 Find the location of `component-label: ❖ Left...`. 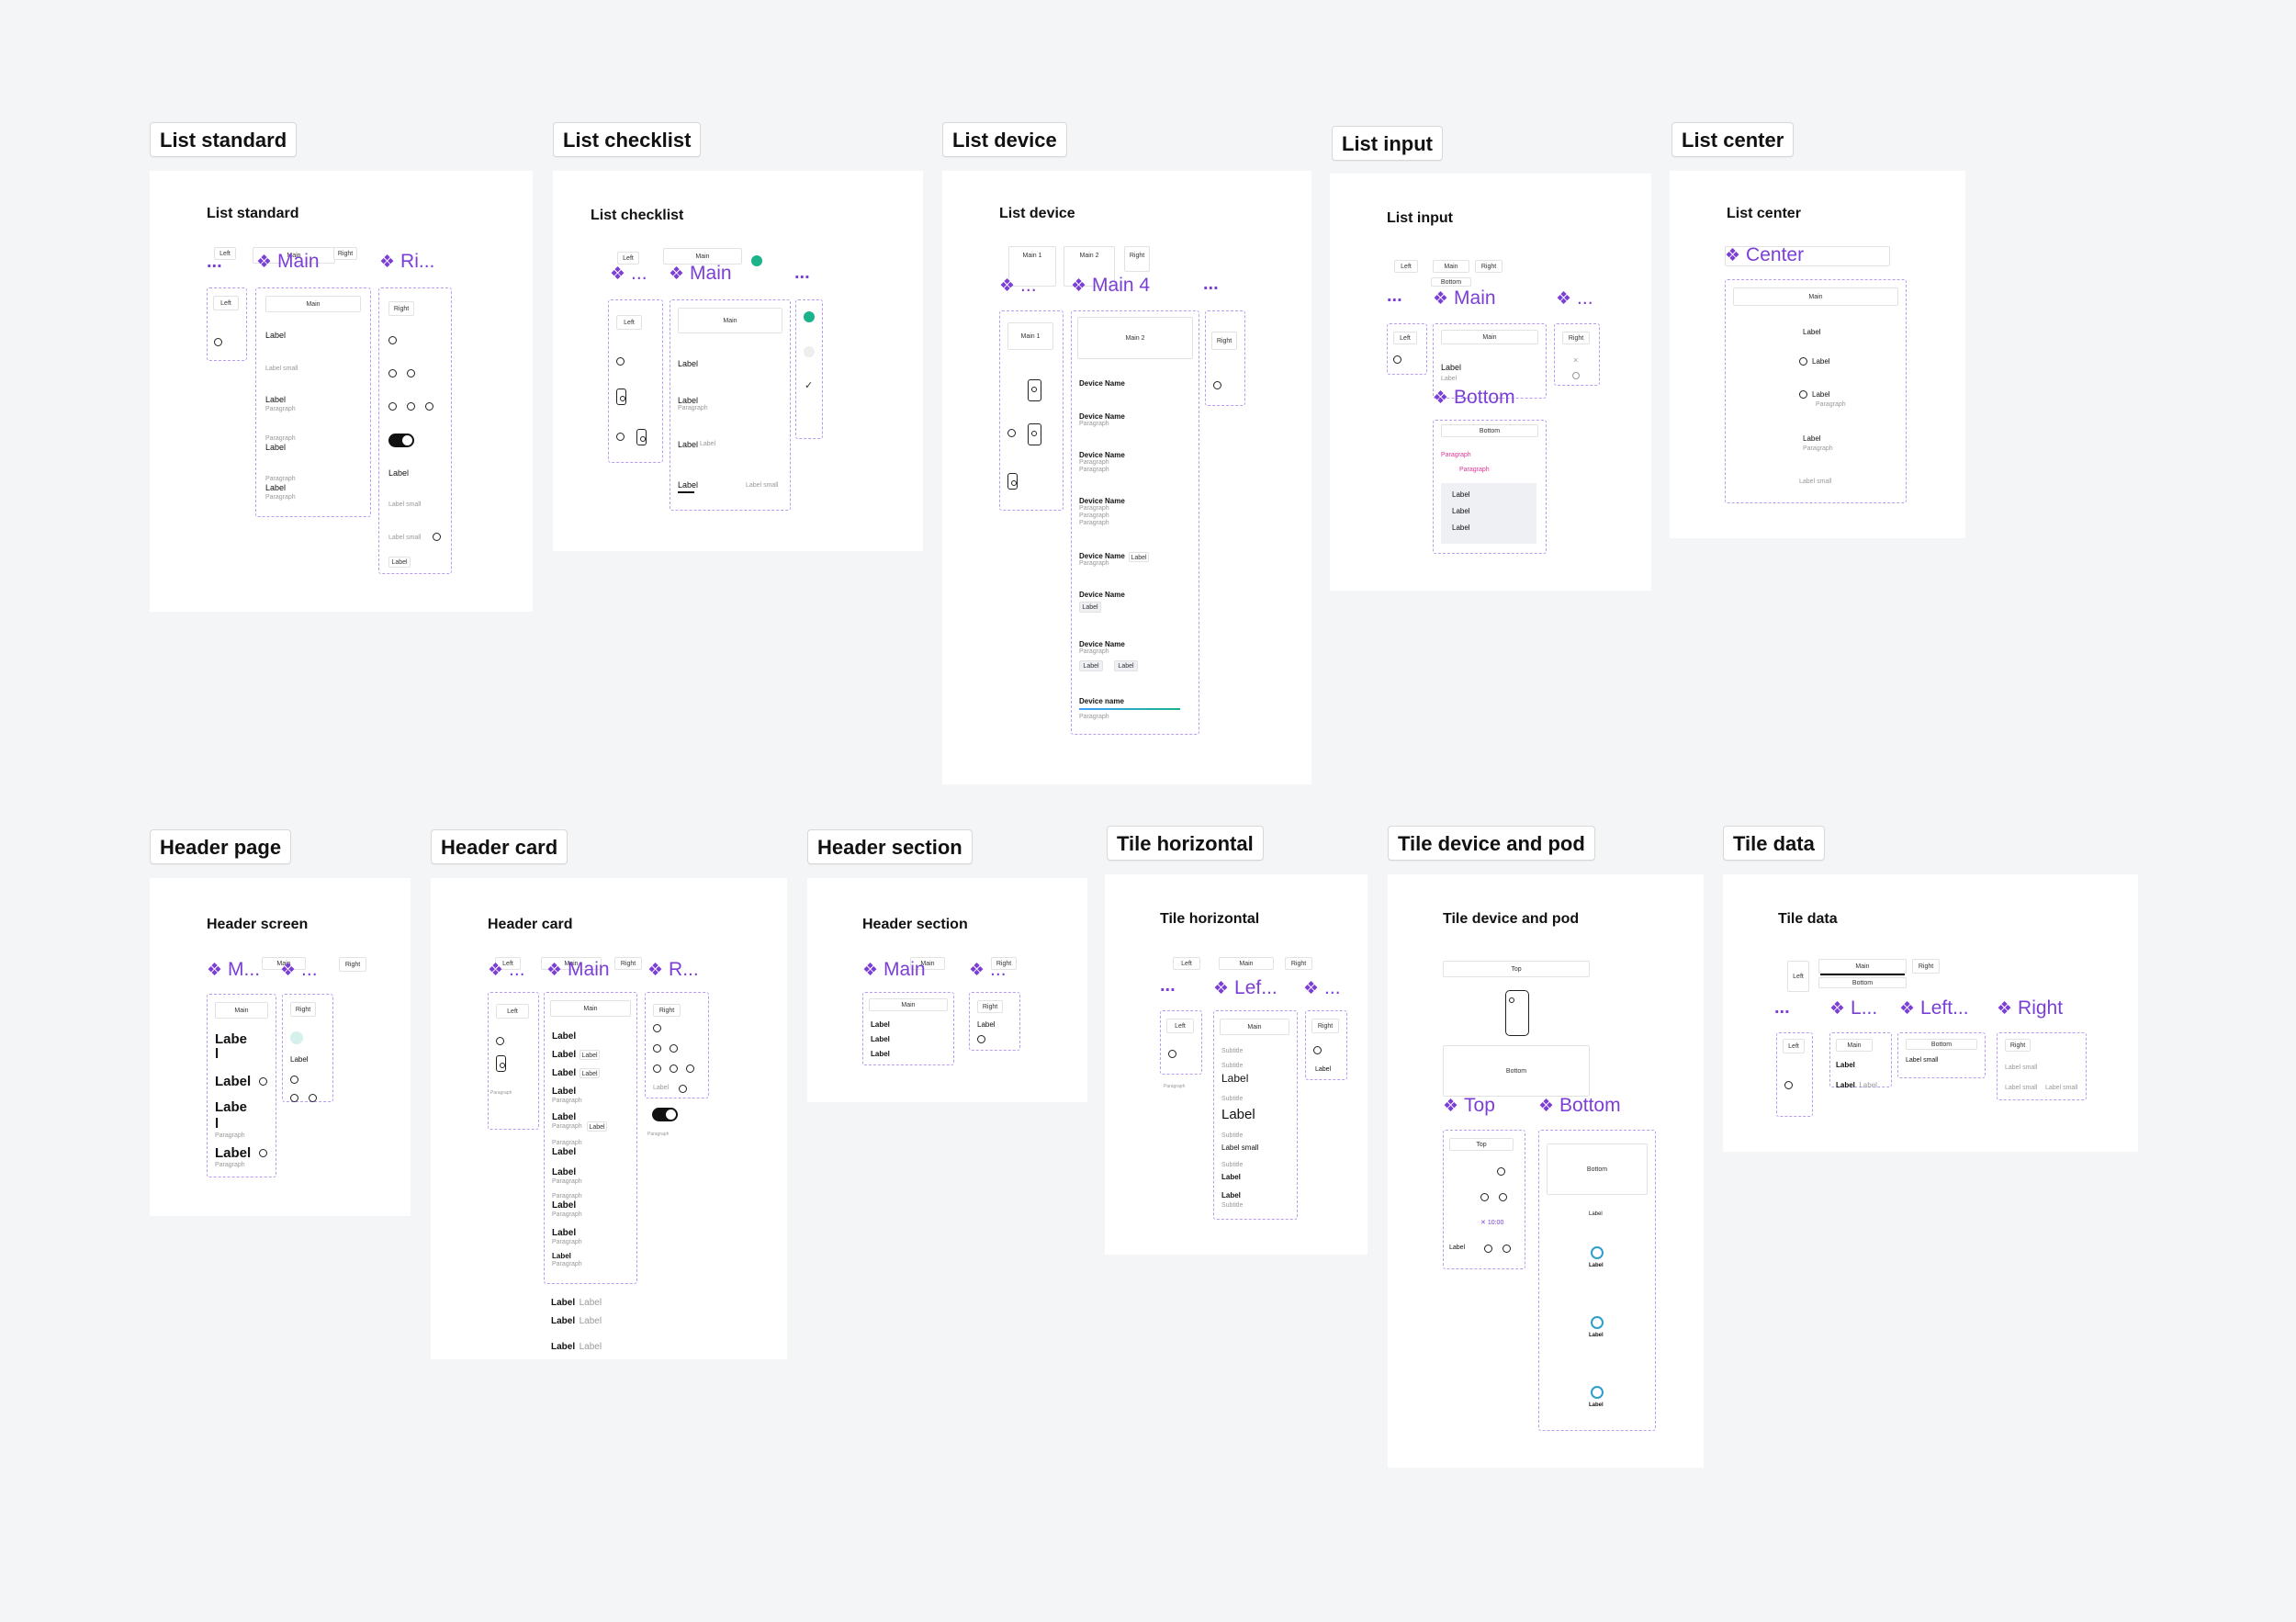

component-label: ❖ Left... is located at coordinates (1934, 1008).